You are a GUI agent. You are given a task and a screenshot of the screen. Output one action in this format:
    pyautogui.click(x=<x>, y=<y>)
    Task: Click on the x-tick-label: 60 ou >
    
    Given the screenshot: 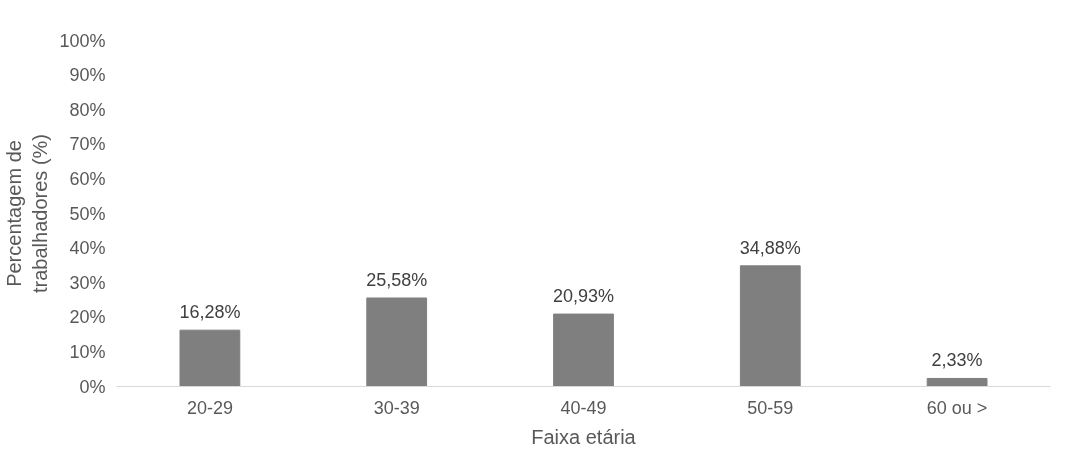 What is the action you would take?
    pyautogui.click(x=957, y=407)
    